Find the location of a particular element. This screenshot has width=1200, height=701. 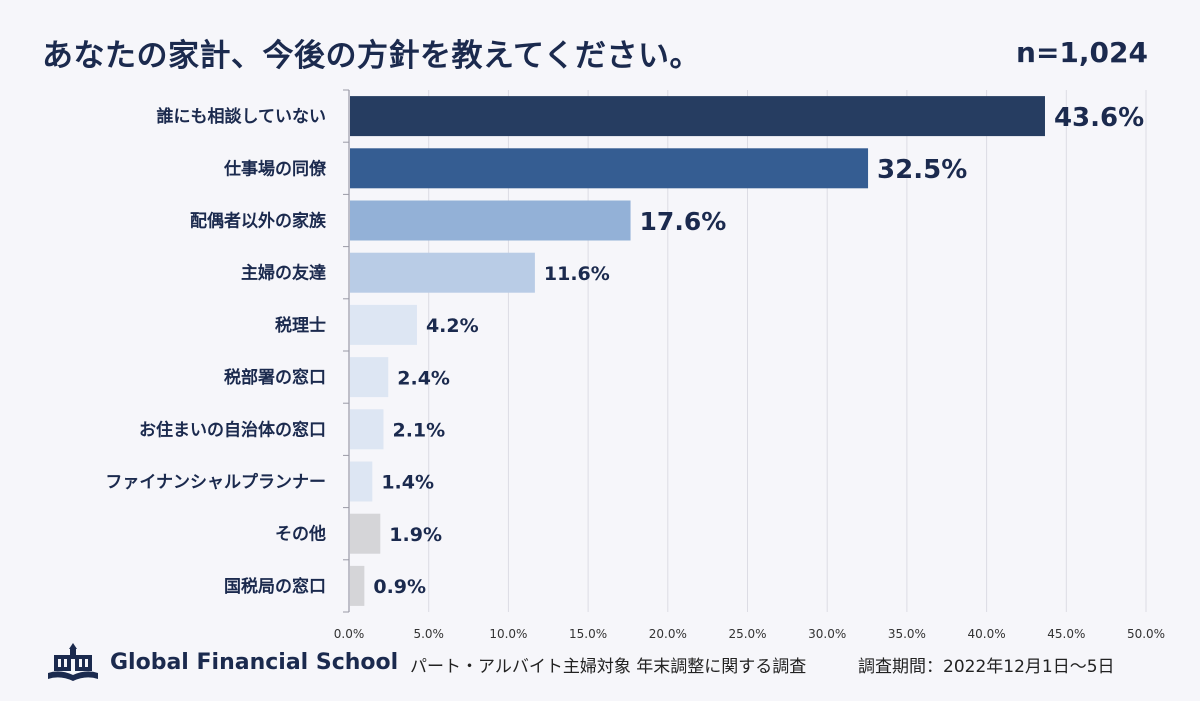

value-label: 0.9% is located at coordinates (399, 587).